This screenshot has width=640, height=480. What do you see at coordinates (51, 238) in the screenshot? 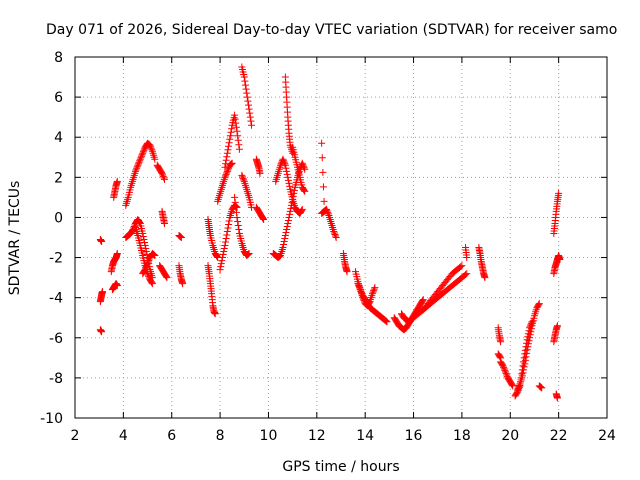
I see `y-tick-labels: -10 -8 -6 -4 -2 0 2 4 6 8` at bounding box center [51, 238].